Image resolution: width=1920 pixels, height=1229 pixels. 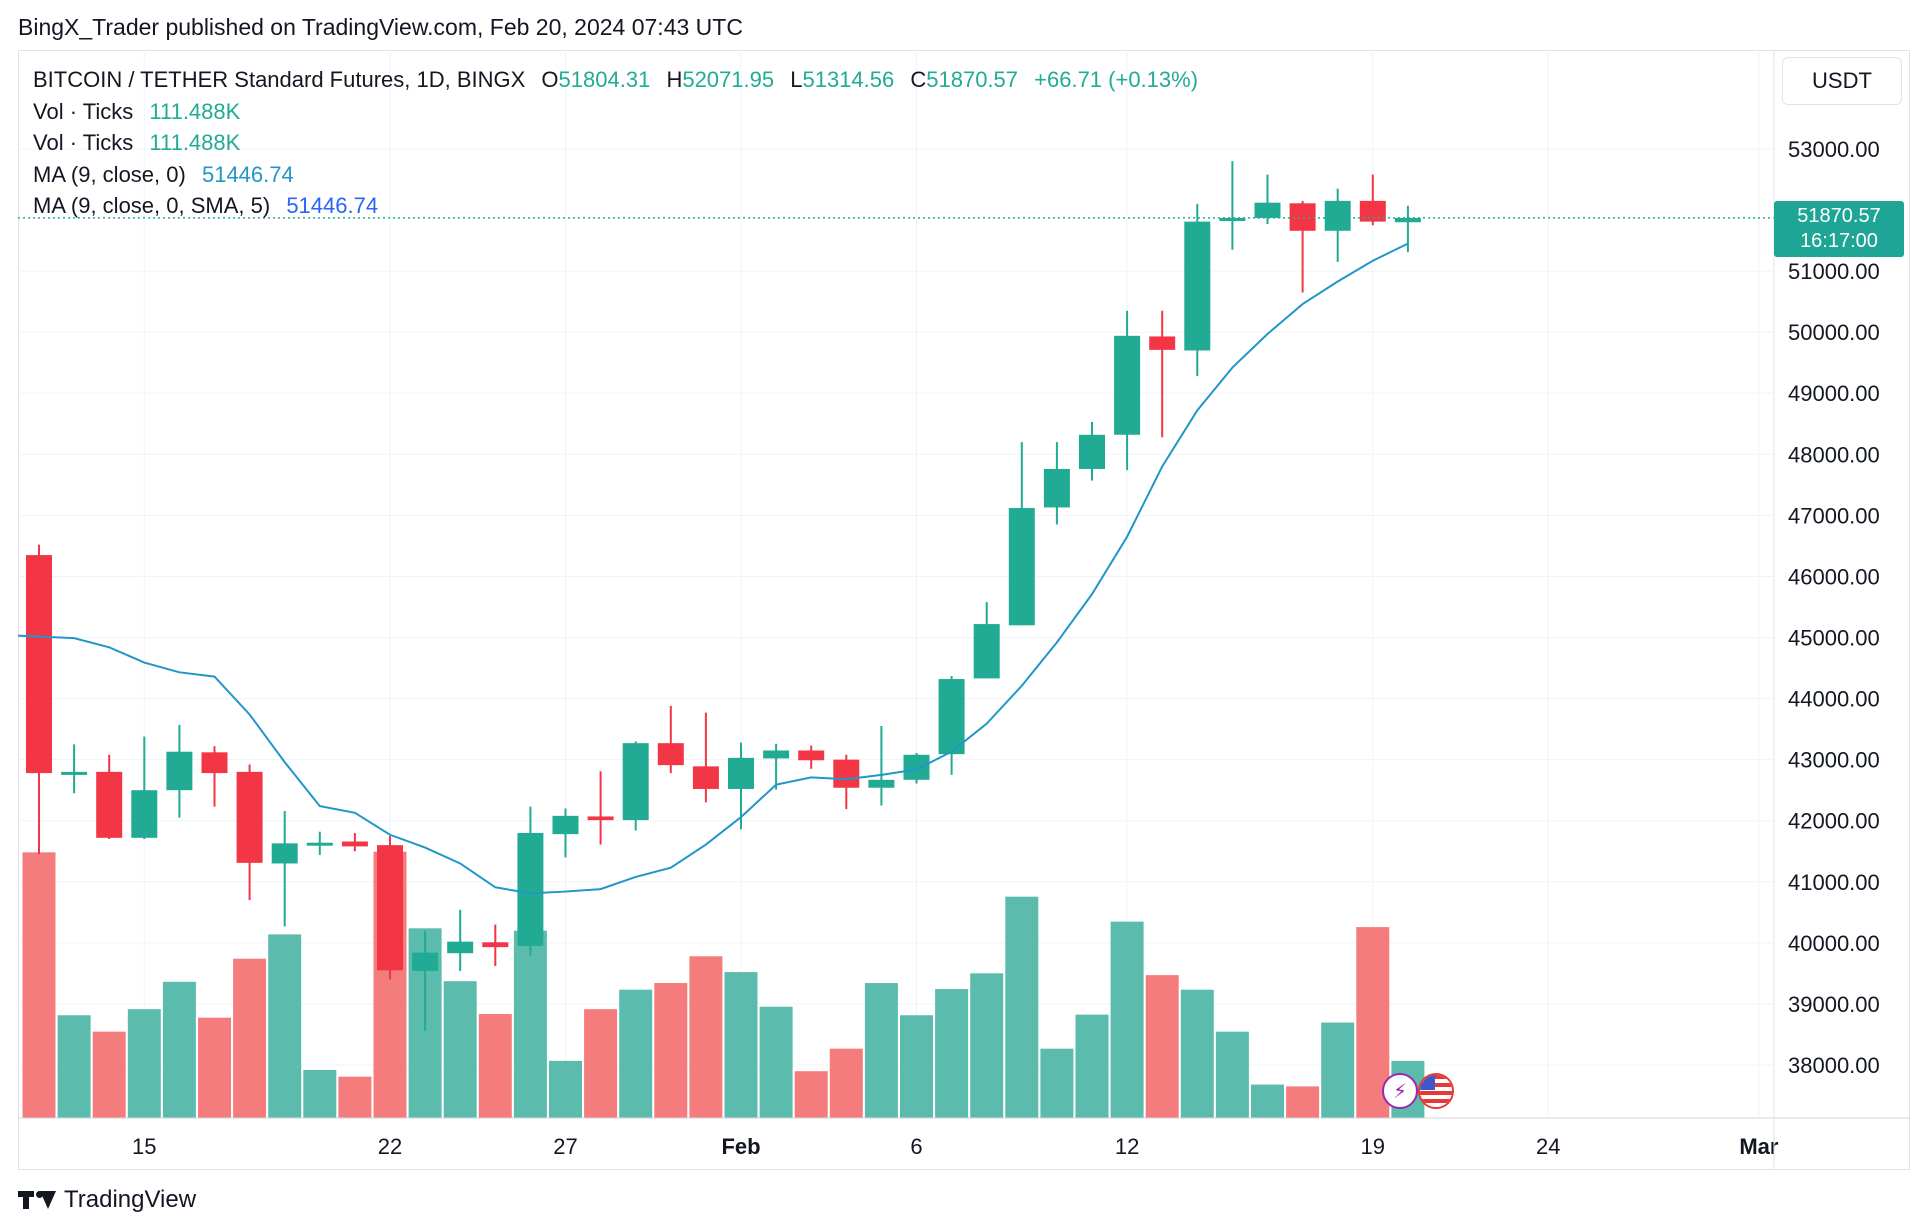 I want to click on x-tick-label: 22, so click(x=390, y=1146).